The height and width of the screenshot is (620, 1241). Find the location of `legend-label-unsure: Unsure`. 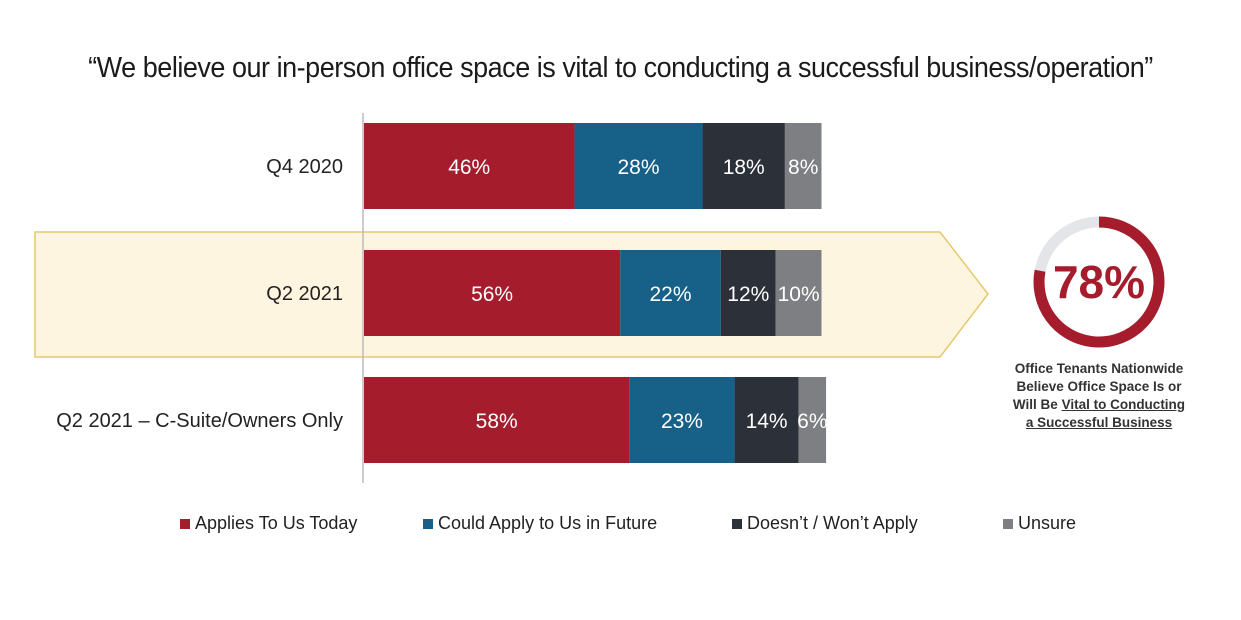

legend-label-unsure: Unsure is located at coordinates (1047, 523).